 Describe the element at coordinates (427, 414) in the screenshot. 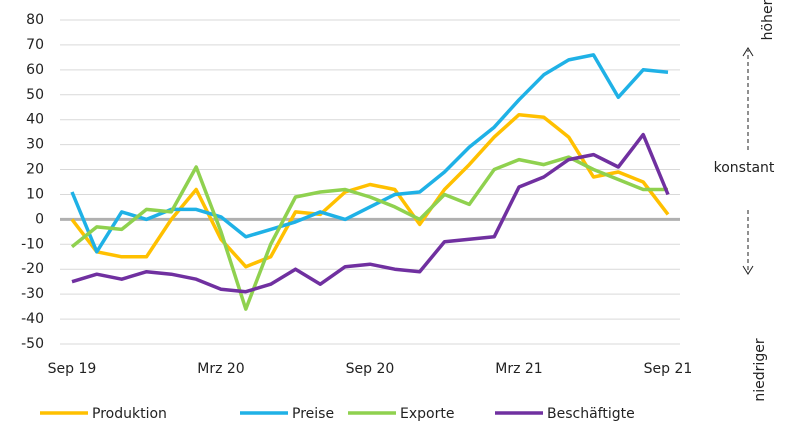

I see `legend-label: Exporte` at that location.